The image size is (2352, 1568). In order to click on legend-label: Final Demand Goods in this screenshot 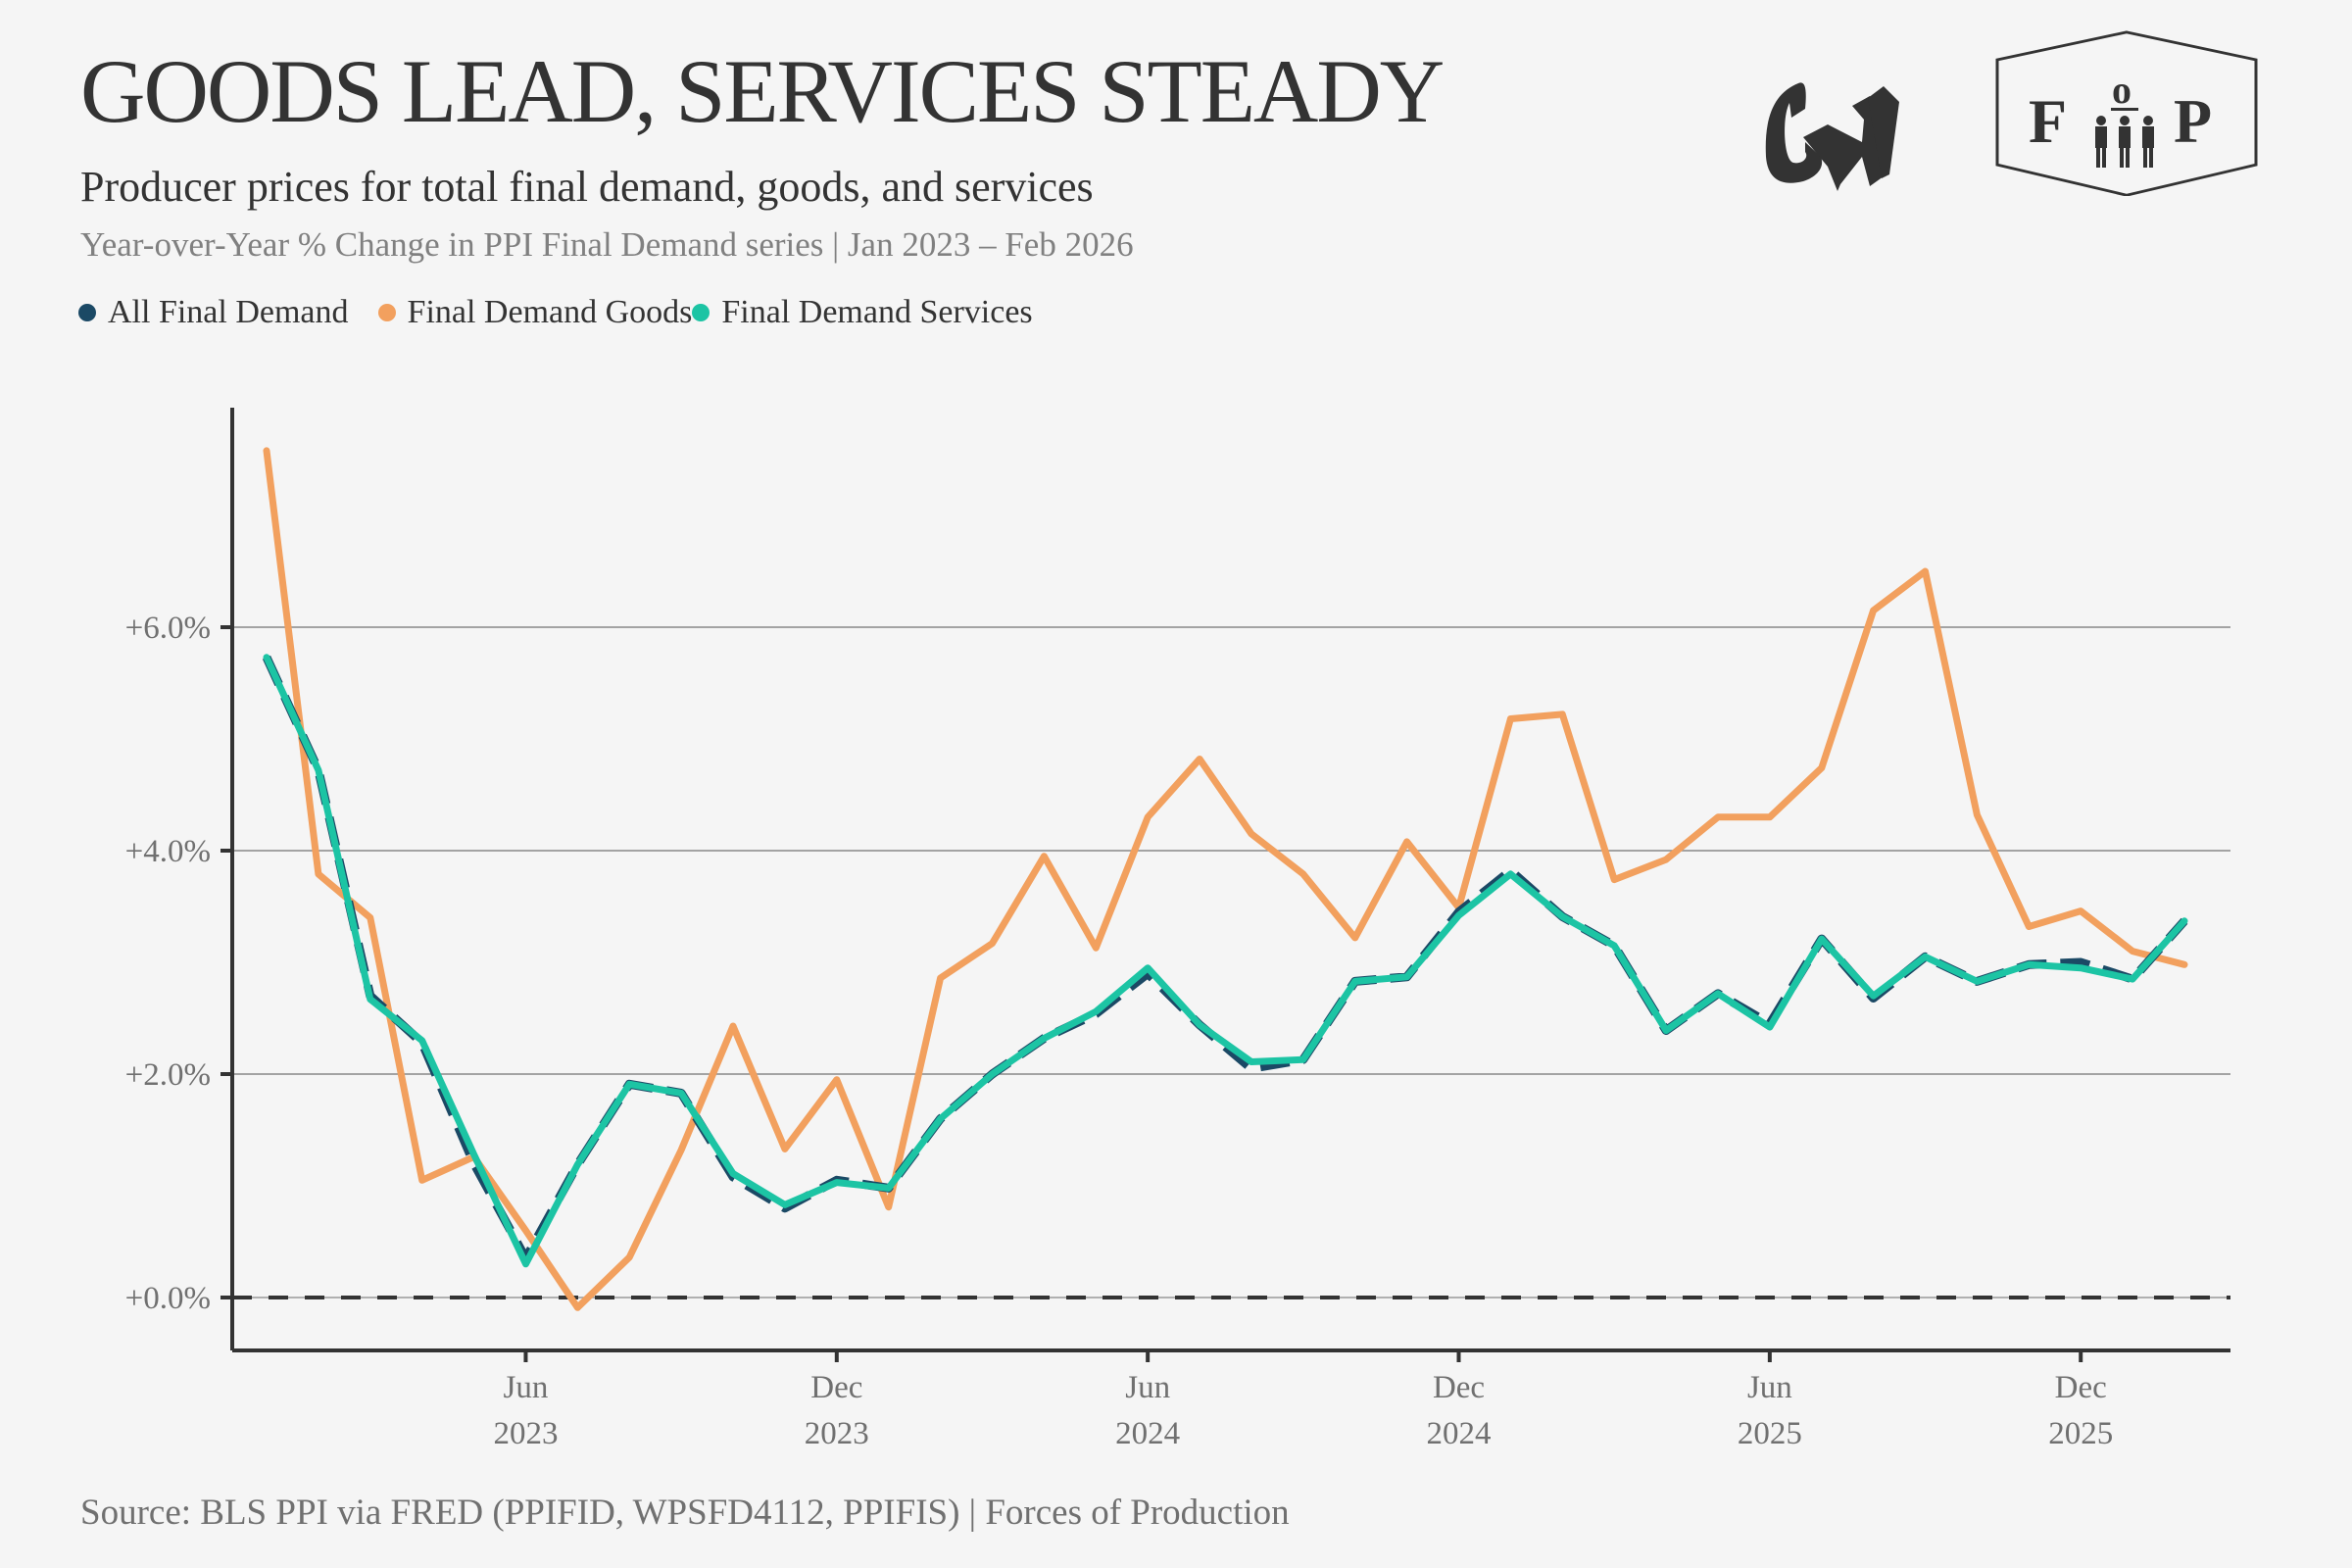, I will do `click(550, 312)`.